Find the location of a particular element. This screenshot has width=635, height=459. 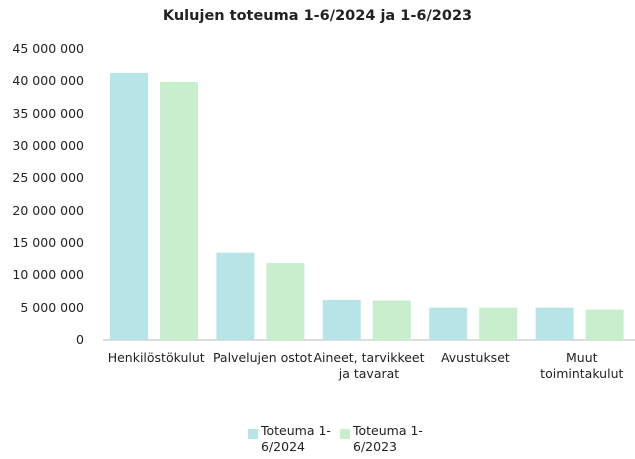

x-tick-label: Avustukset is located at coordinates (475, 357).